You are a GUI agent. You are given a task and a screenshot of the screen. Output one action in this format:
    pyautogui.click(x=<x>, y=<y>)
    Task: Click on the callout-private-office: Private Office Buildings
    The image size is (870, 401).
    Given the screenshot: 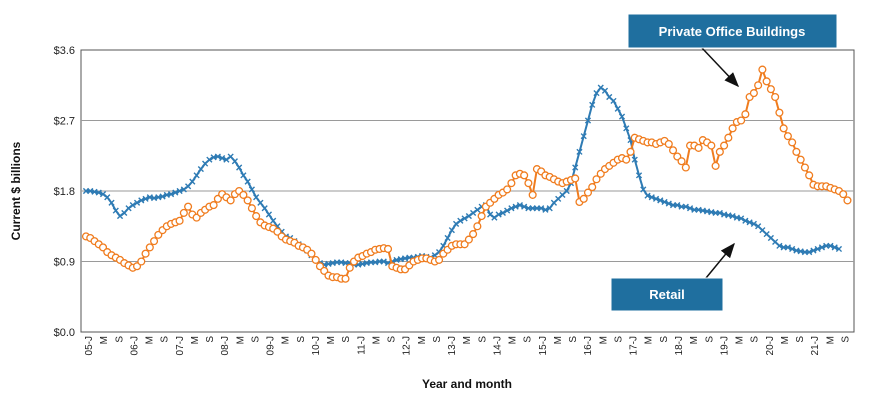 What is the action you would take?
    pyautogui.click(x=732, y=50)
    